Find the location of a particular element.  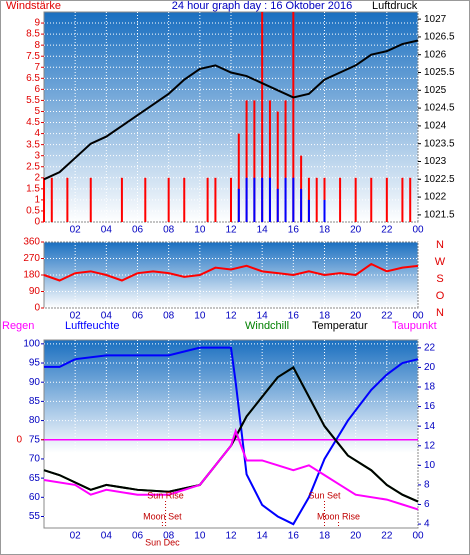

y2-tick-label: 10 is located at coordinates (430, 465).